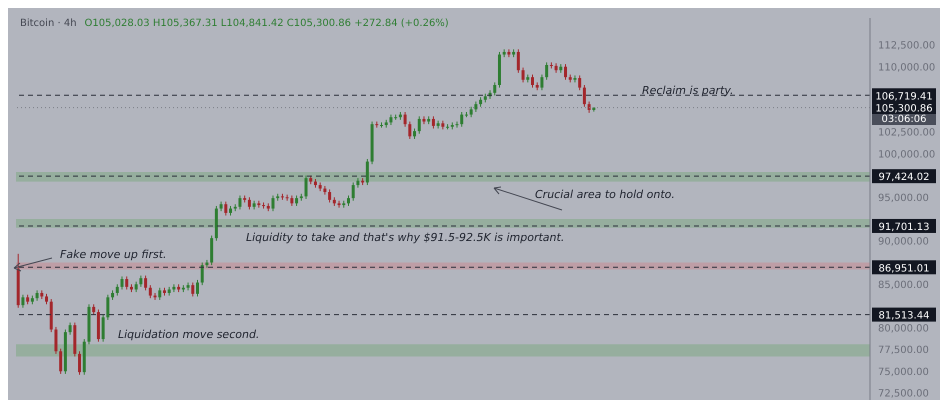 The width and height of the screenshot is (940, 400). Describe the element at coordinates (907, 154) in the screenshot. I see `y-tick-label: 100,000.00` at that location.